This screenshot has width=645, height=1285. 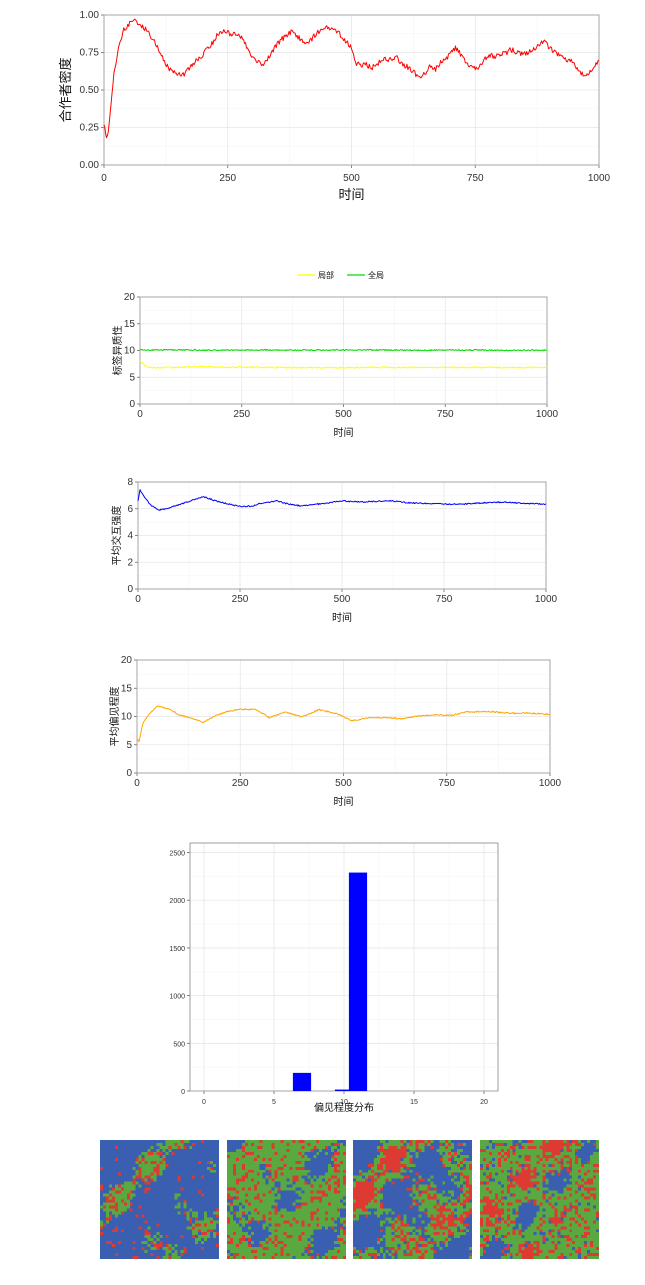 What do you see at coordinates (116, 536) in the screenshot?
I see `y-axis-title: 平均交互强度` at bounding box center [116, 536].